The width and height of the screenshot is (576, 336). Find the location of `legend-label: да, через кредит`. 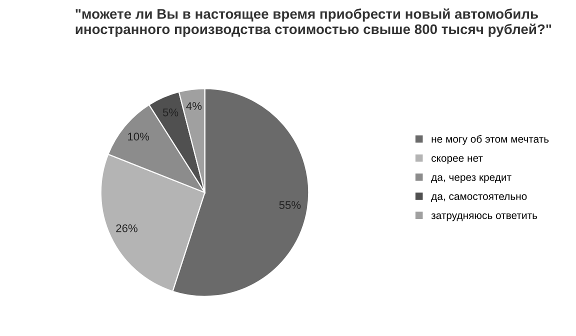

legend-label: да, через кредит is located at coordinates (471, 179).